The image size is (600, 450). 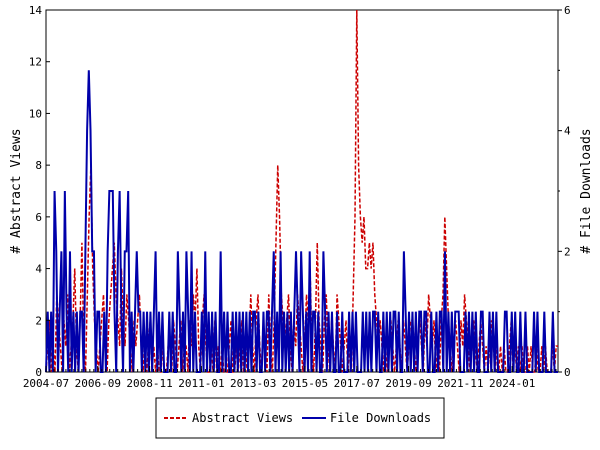 What do you see at coordinates (253, 383) in the screenshot?
I see `x-tick-label: 2013-03` at bounding box center [253, 383].